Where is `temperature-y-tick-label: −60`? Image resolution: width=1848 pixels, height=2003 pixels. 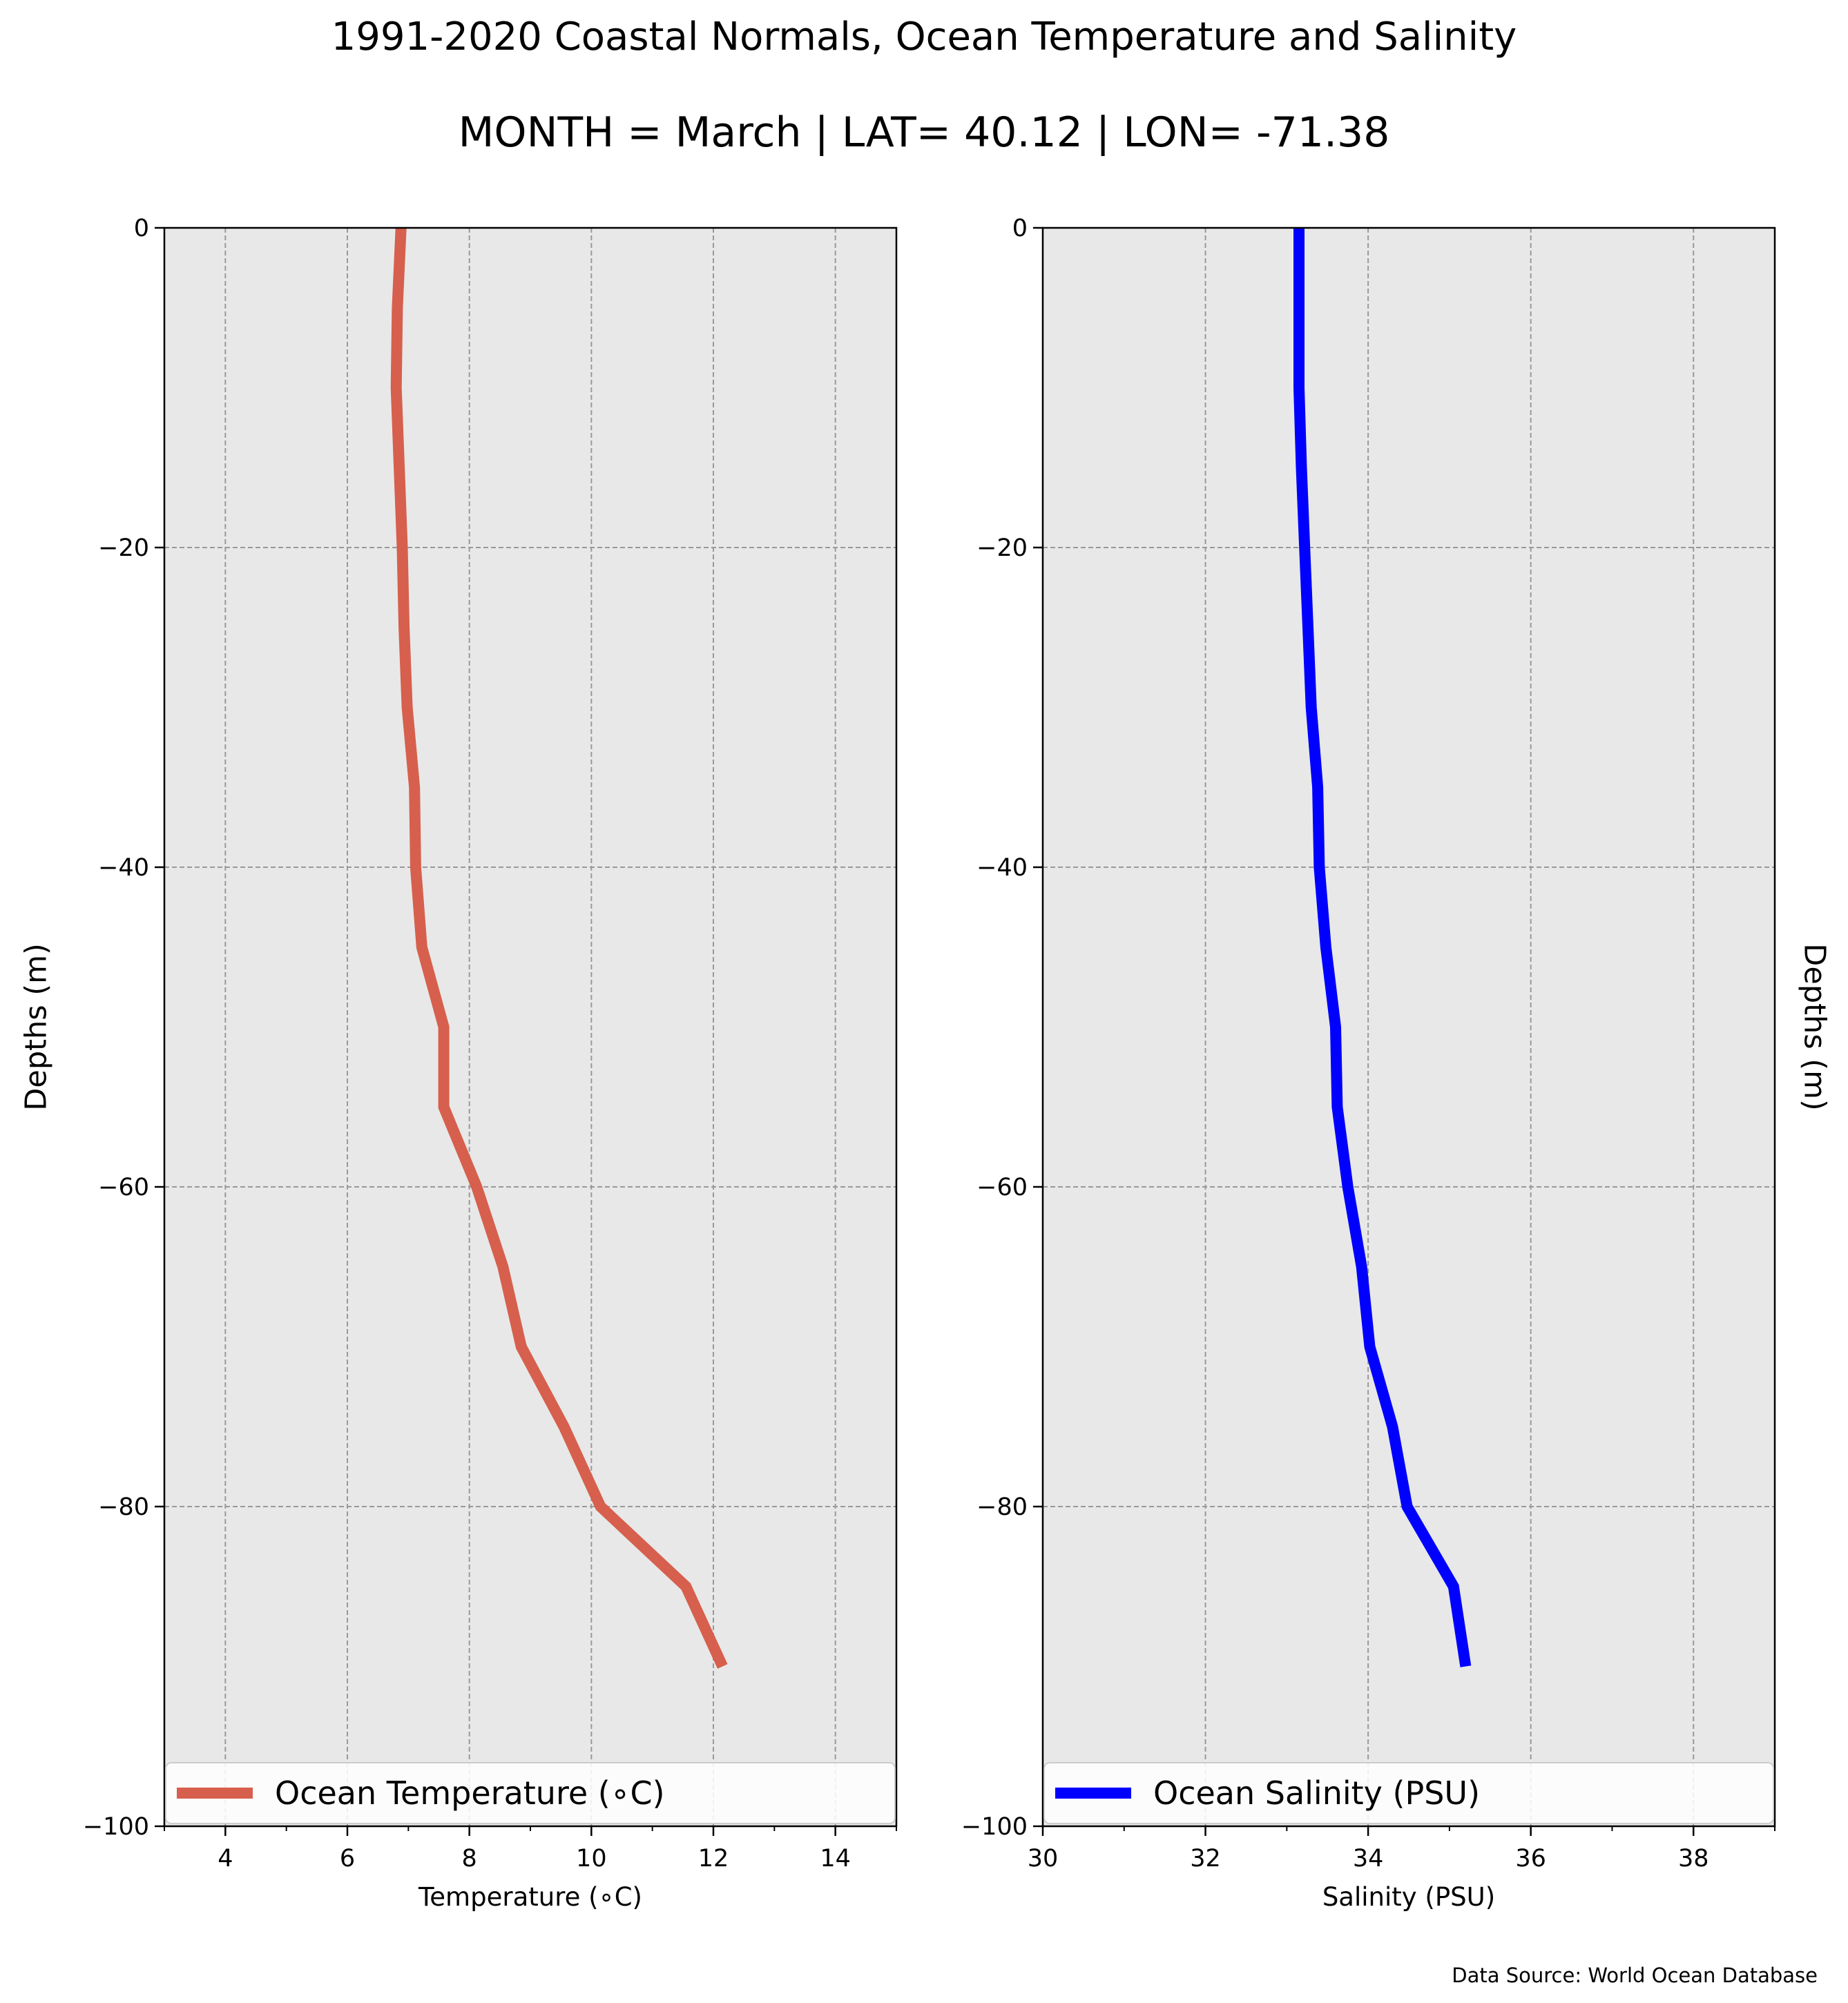
temperature-y-tick-label: −60 is located at coordinates (123, 1188).